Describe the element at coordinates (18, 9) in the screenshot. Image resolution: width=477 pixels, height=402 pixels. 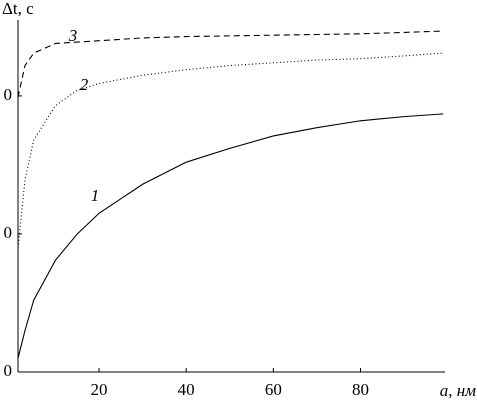
I see `y-axis-label: Δt, с` at that location.